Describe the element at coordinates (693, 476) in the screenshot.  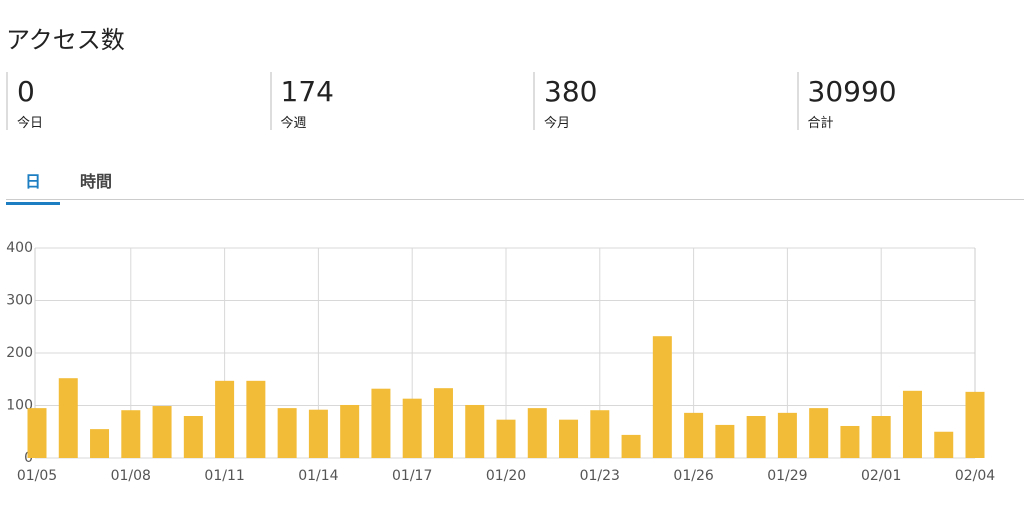
I see `x-tick-label: 01/26` at that location.